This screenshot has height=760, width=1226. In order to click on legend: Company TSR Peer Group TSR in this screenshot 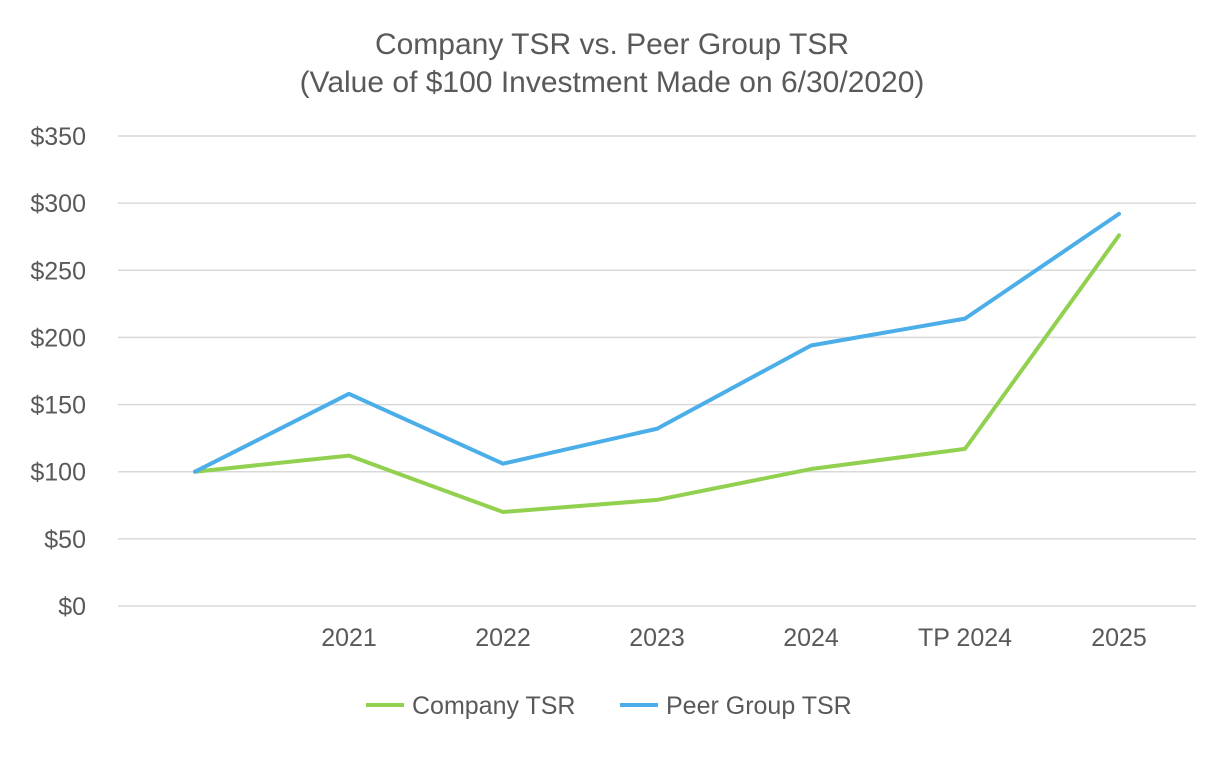, I will do `click(609, 706)`.